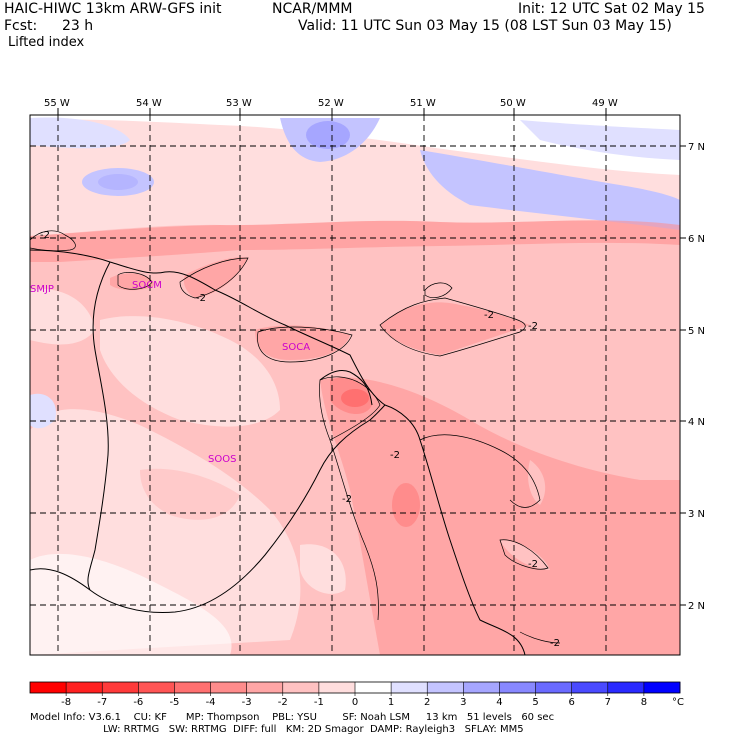  What do you see at coordinates (102, 702) in the screenshot?
I see `colorbar-label: -7` at bounding box center [102, 702].